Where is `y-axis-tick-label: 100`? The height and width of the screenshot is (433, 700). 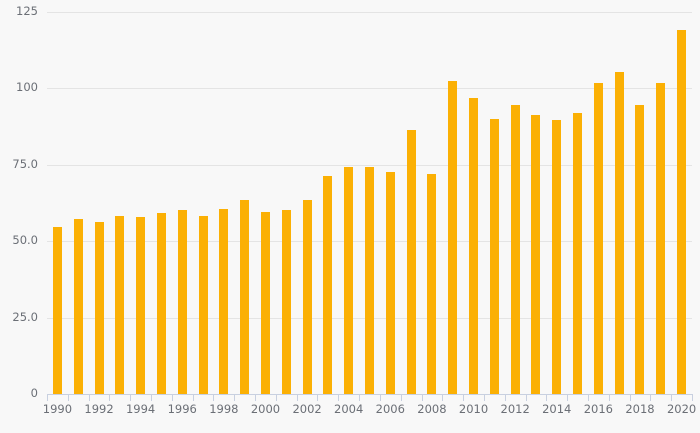
y-axis-tick-label: 100 is located at coordinates (27, 87).